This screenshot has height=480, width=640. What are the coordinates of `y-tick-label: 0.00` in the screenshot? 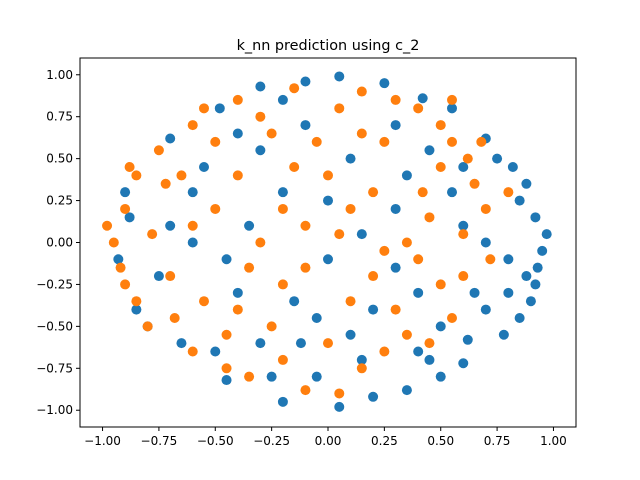 It's located at (59, 243).